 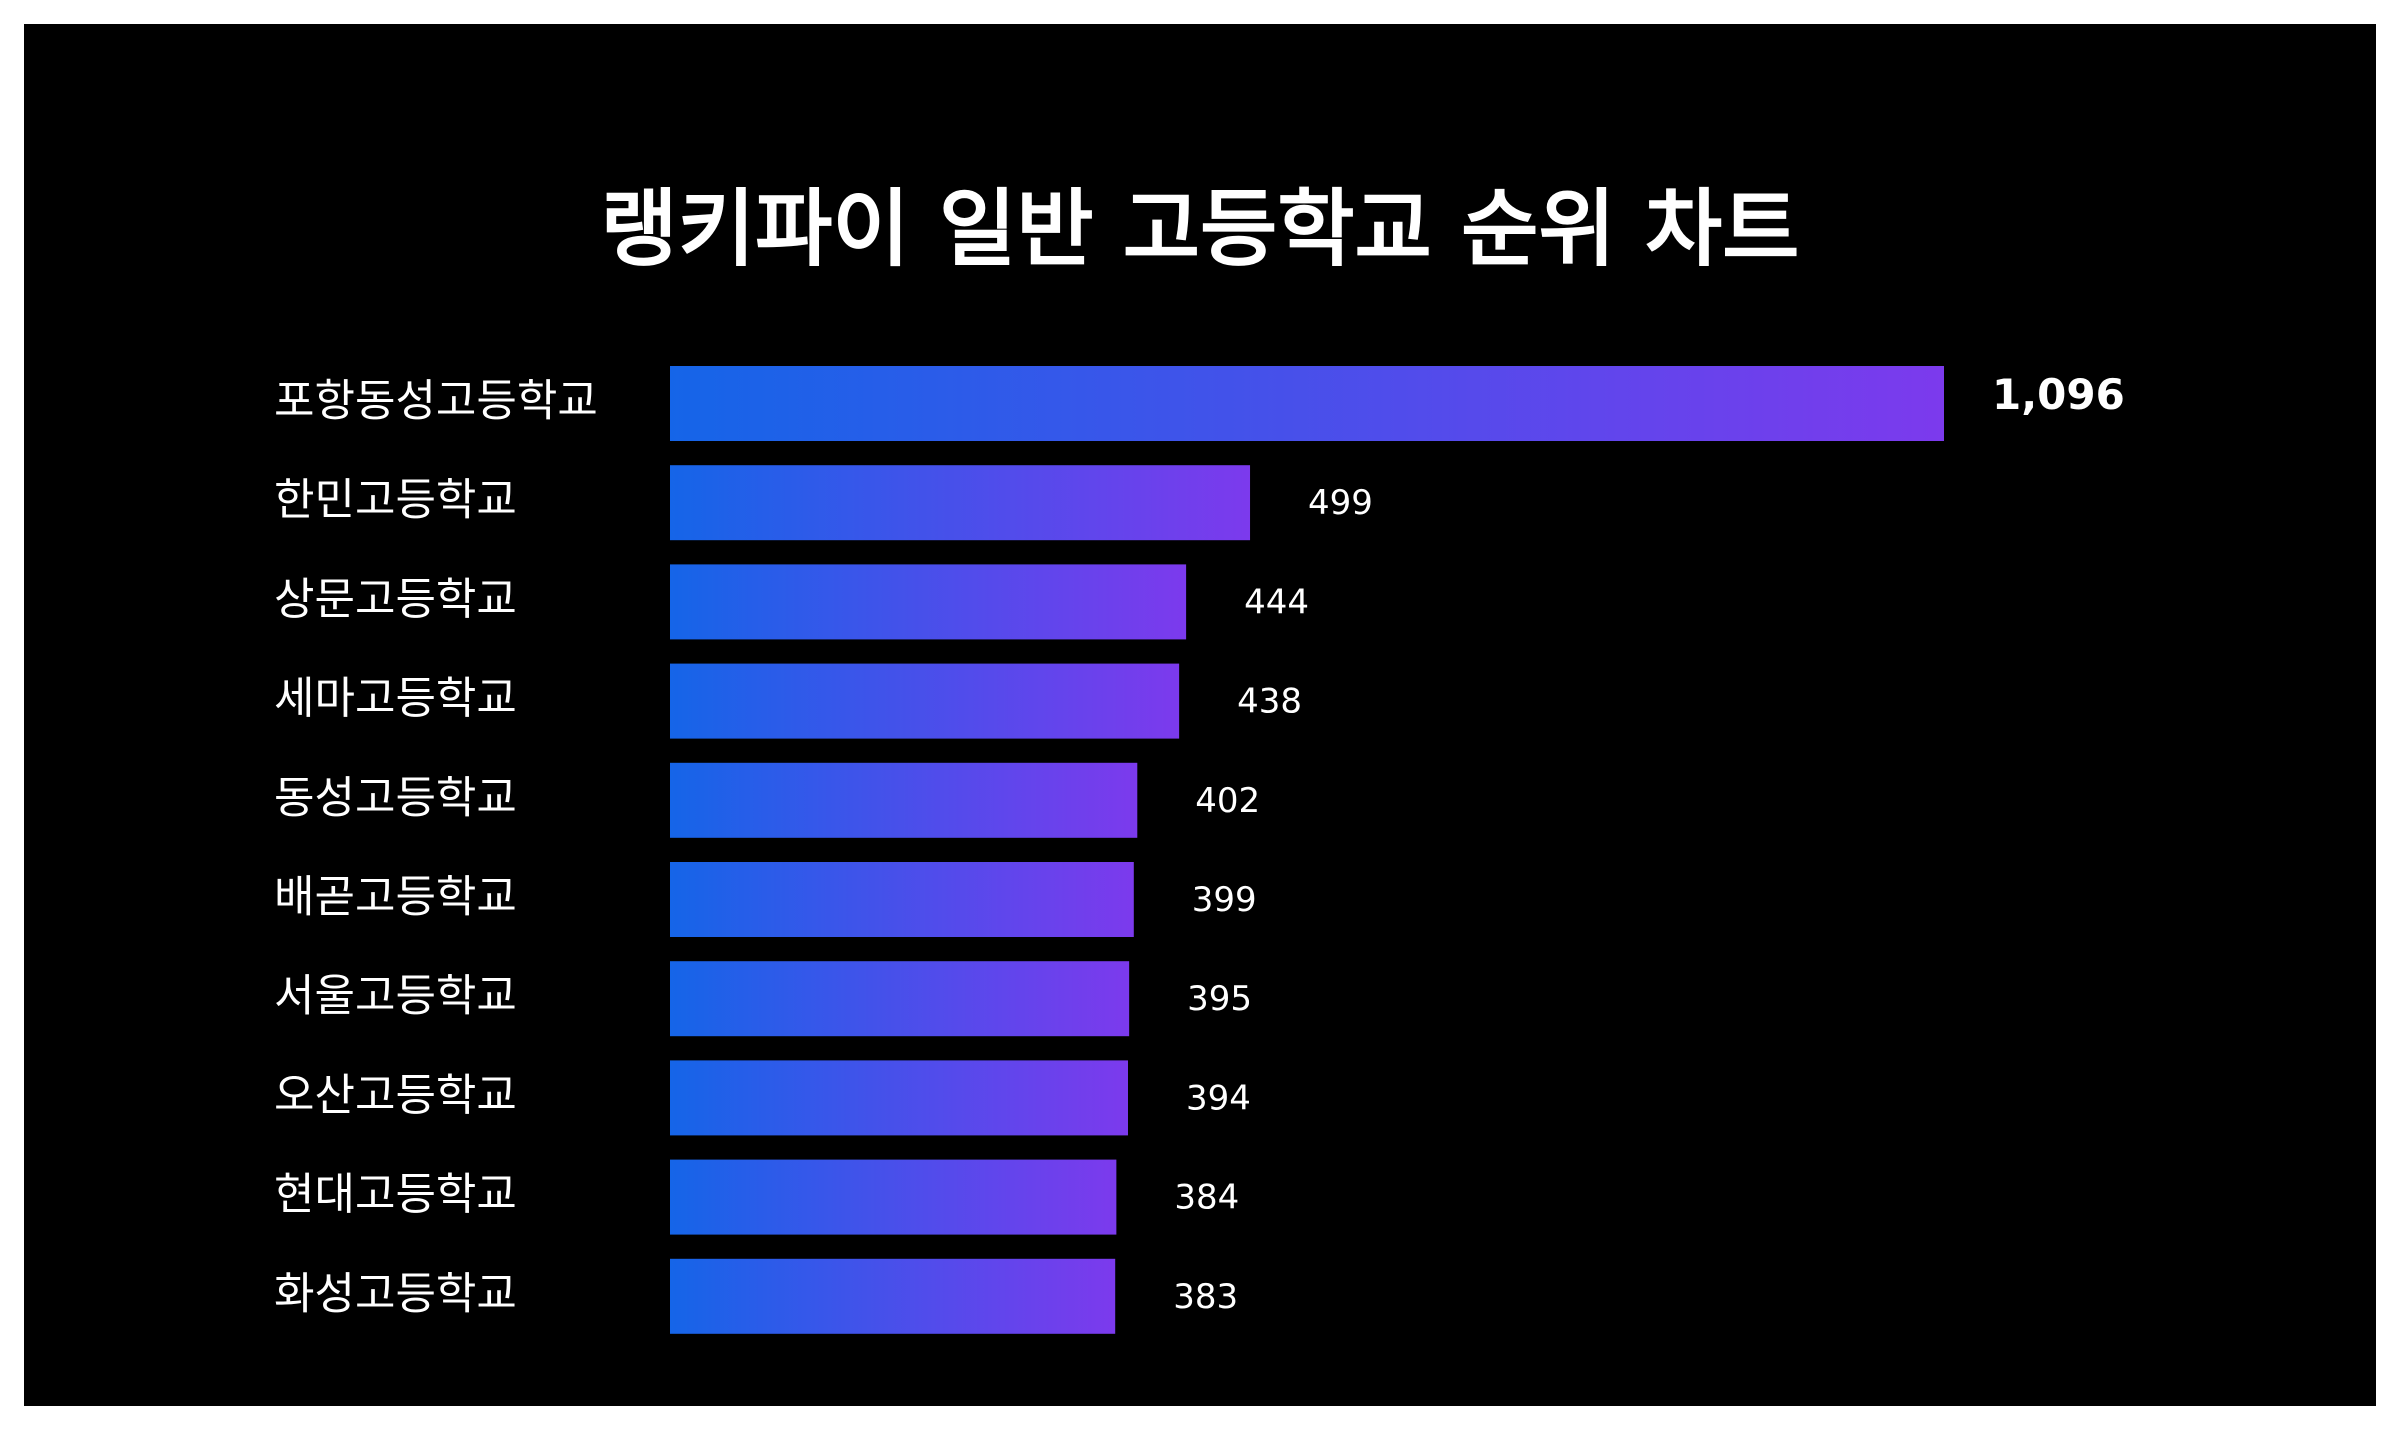 What do you see at coordinates (1205, 1297) in the screenshot?
I see `value-label: 383` at bounding box center [1205, 1297].